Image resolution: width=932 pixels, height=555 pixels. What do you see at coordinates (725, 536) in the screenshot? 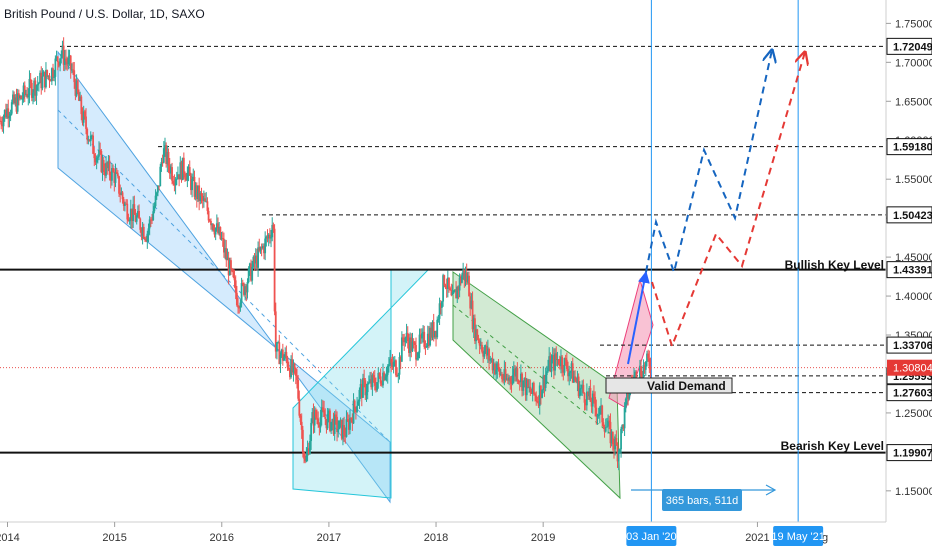
I see `time-tags: 03 Jan '20 19 May '21` at bounding box center [725, 536].